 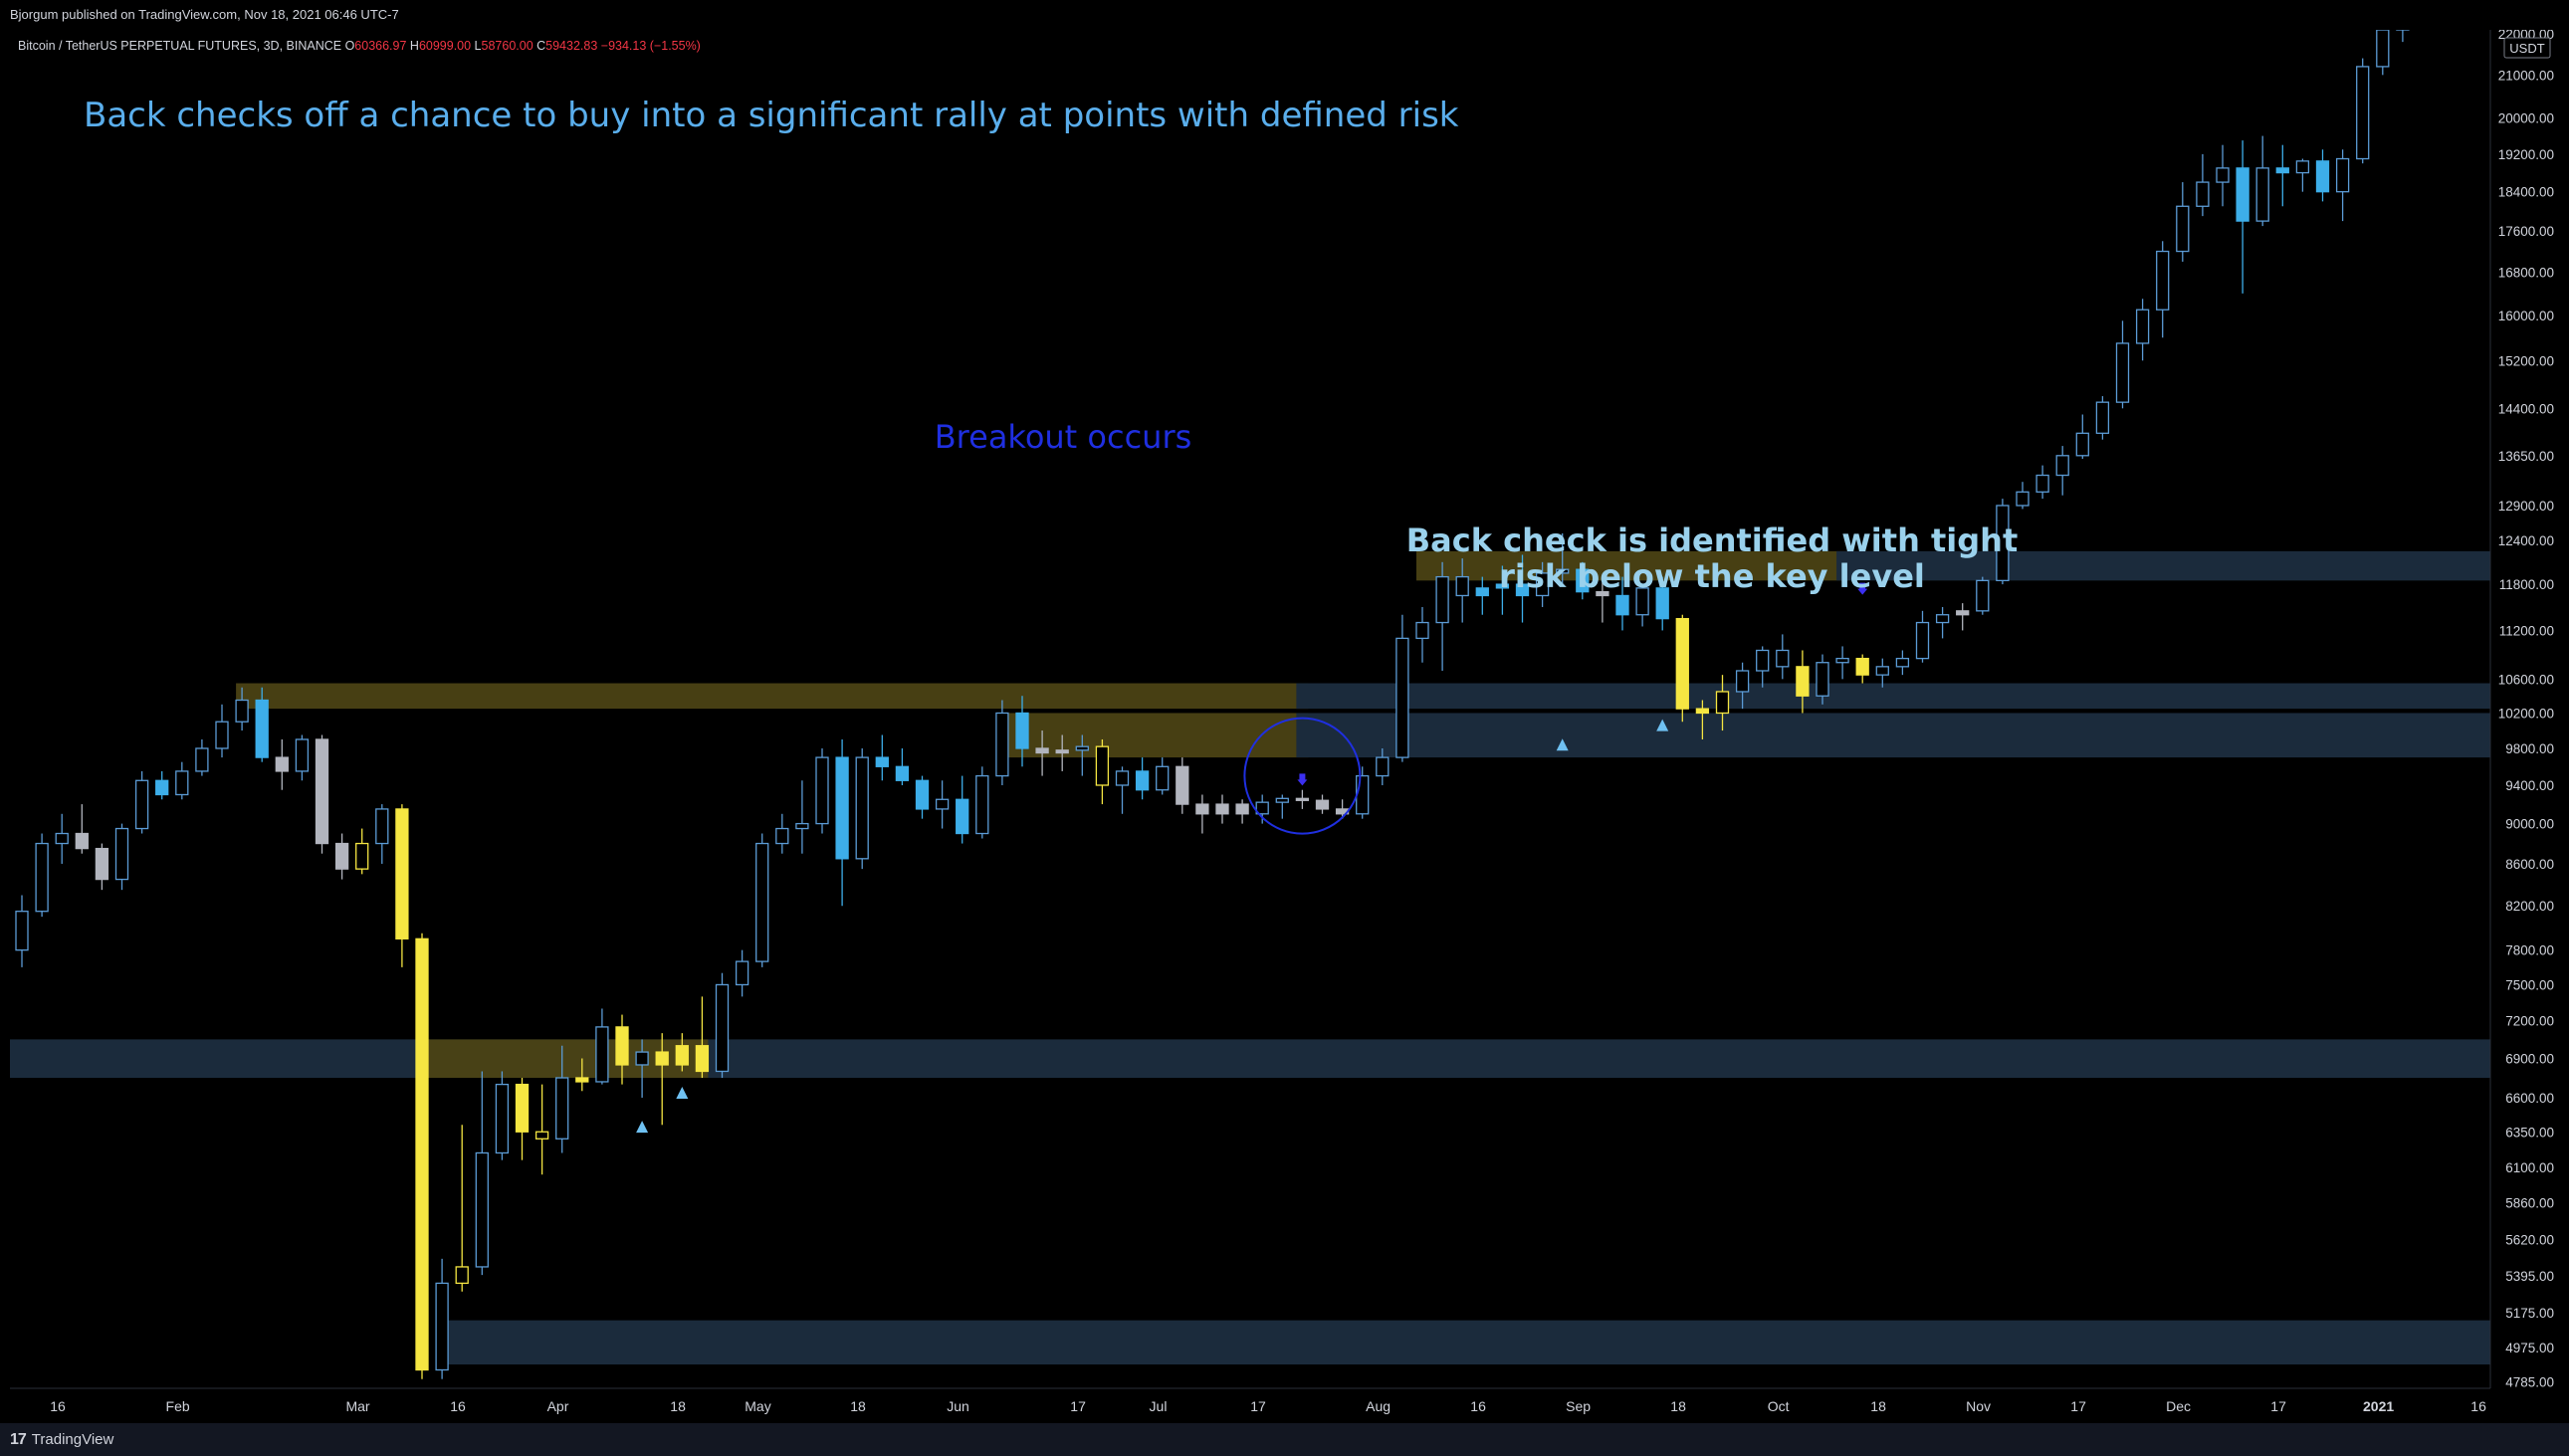 What do you see at coordinates (540, 46) in the screenshot?
I see `close-label: C` at bounding box center [540, 46].